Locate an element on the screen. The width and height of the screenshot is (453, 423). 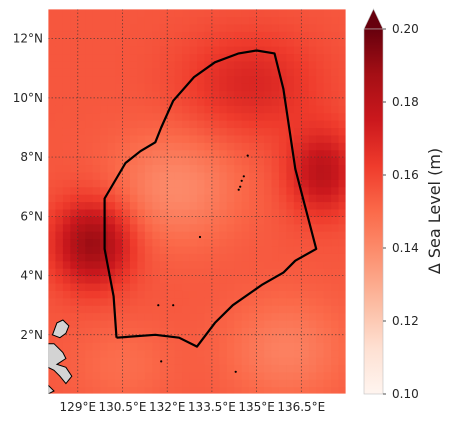
colorbar-tick-label: 0.10 is located at coordinates (405, 394).